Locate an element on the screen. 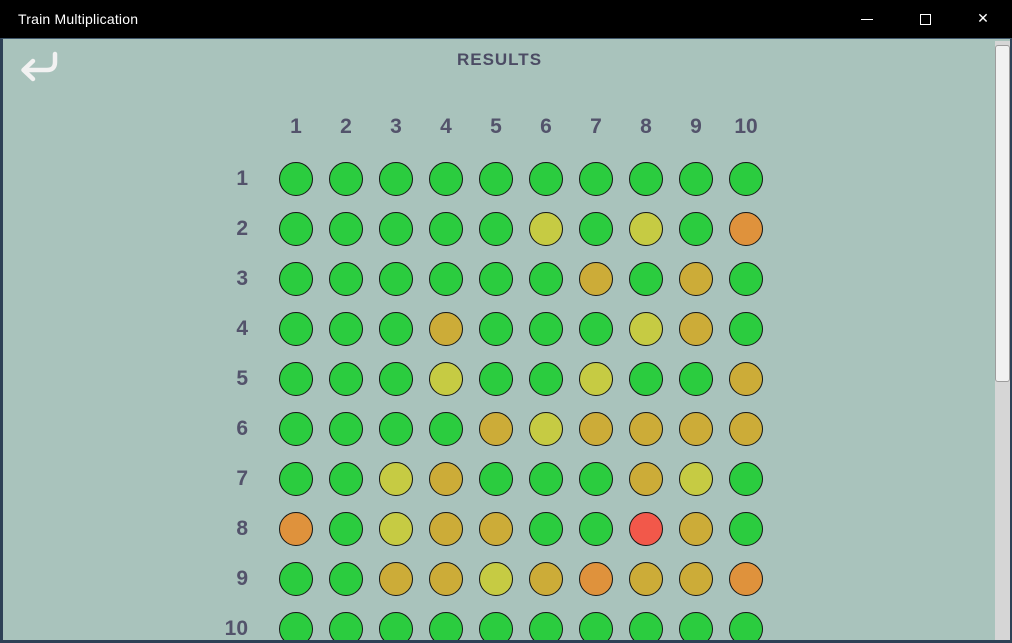 The width and height of the screenshot is (1012, 643). result-cell-10x7 is located at coordinates (596, 622).